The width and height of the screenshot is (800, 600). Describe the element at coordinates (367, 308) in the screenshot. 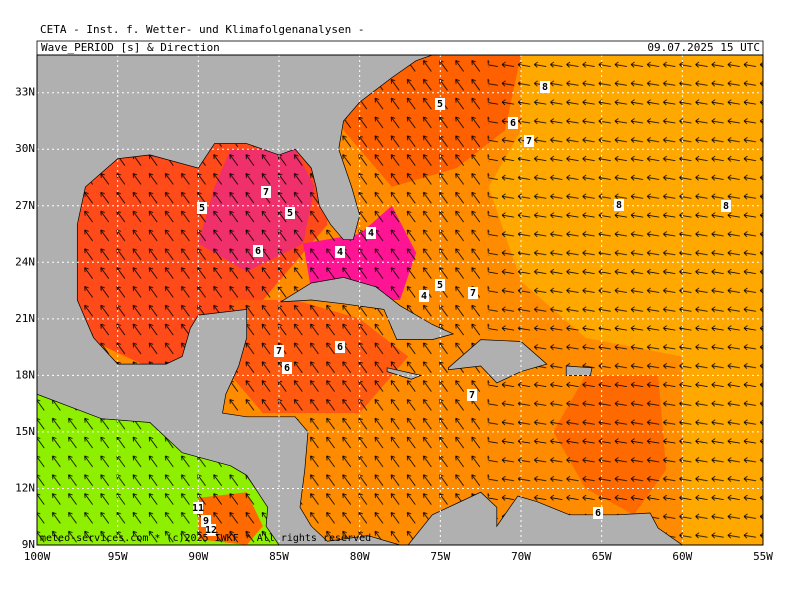

I see `land-cuba` at that location.